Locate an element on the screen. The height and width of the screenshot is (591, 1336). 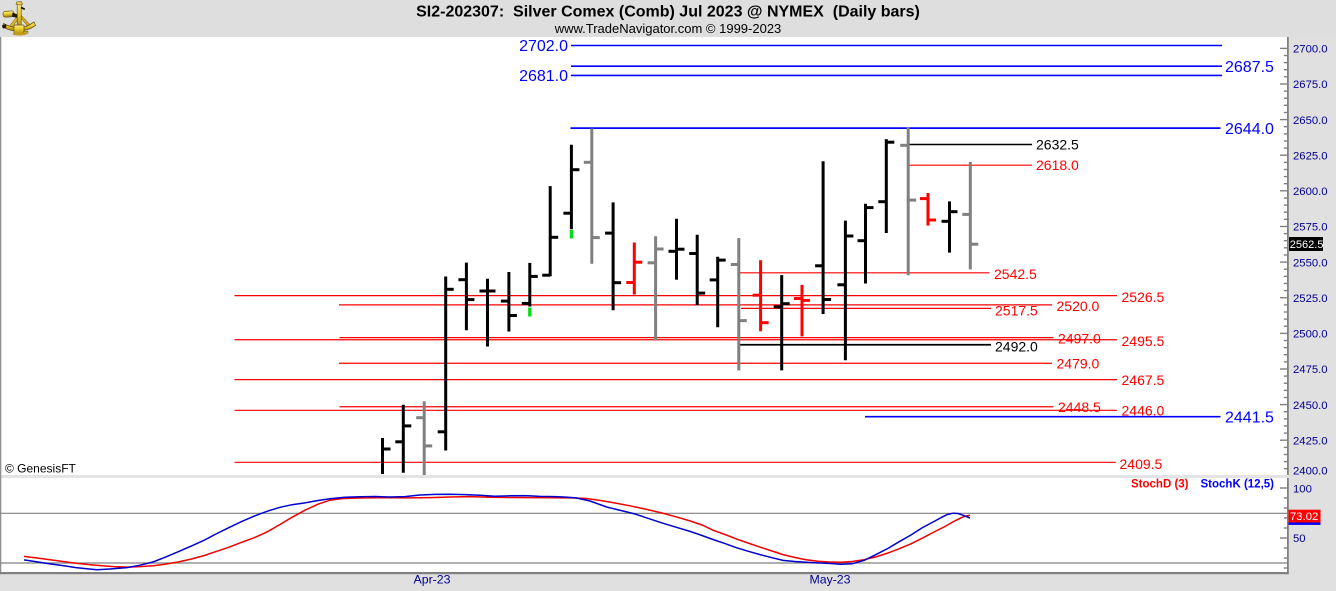
svg-text: 2675.0 is located at coordinates (1310, 85).